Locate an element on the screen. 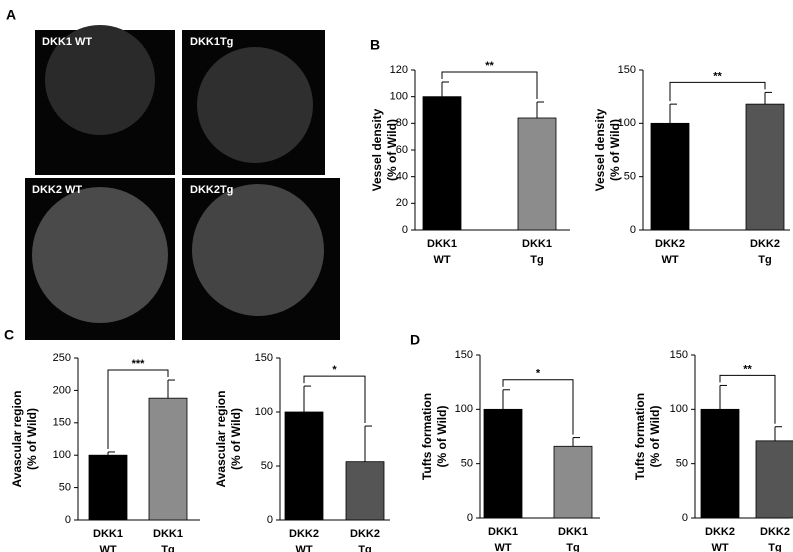 Image resolution: width=793 pixels, height=552 pixels. significance-label: *** is located at coordinates (139, 364).